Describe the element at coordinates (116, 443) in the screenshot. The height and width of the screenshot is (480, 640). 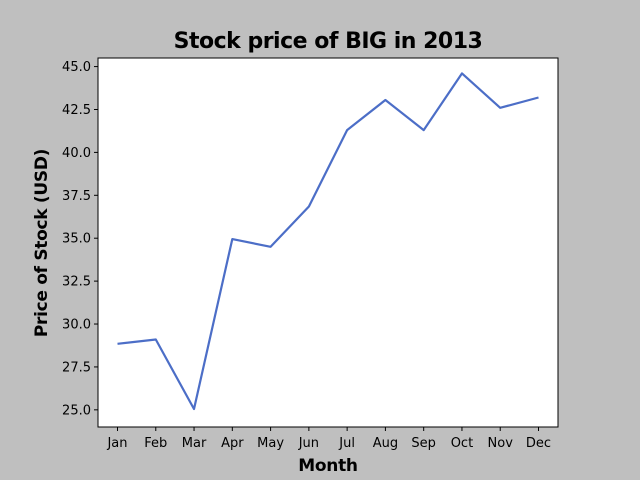
I see `x-tick-label: Jan` at that location.